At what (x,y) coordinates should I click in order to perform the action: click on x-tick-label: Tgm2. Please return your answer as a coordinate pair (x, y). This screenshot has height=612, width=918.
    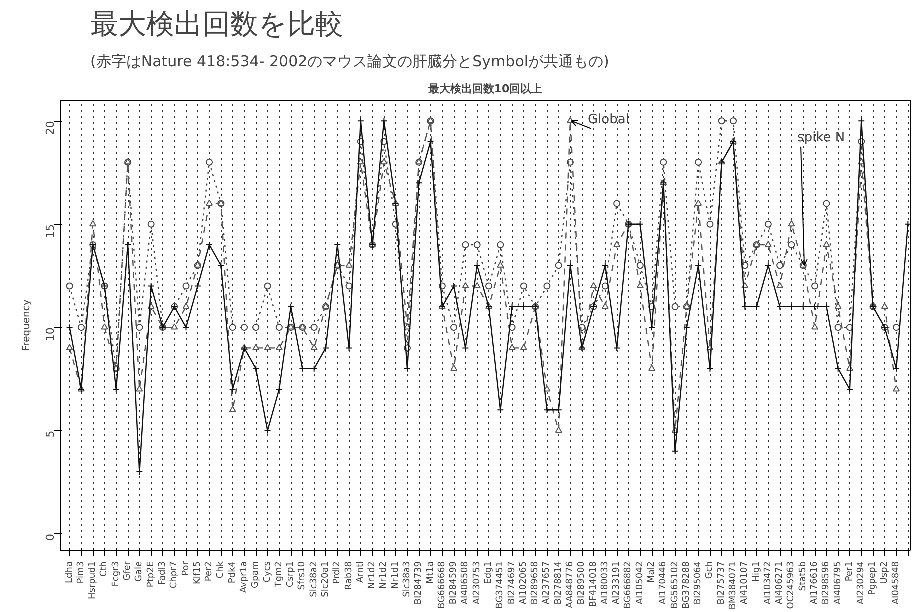
    Looking at the image, I should click on (279, 574).